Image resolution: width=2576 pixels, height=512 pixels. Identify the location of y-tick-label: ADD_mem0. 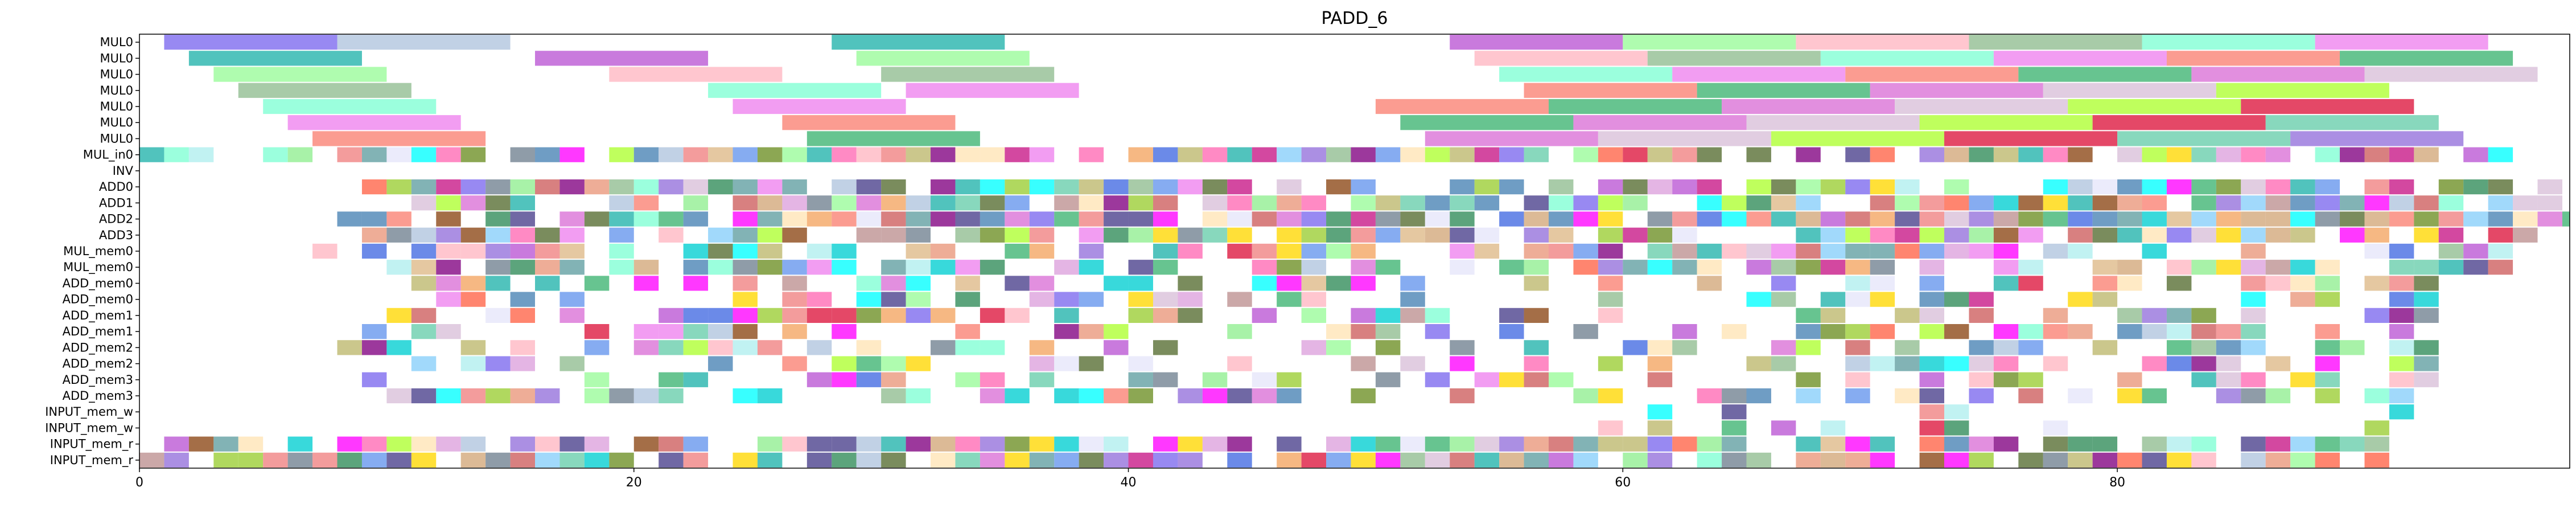
(98, 283).